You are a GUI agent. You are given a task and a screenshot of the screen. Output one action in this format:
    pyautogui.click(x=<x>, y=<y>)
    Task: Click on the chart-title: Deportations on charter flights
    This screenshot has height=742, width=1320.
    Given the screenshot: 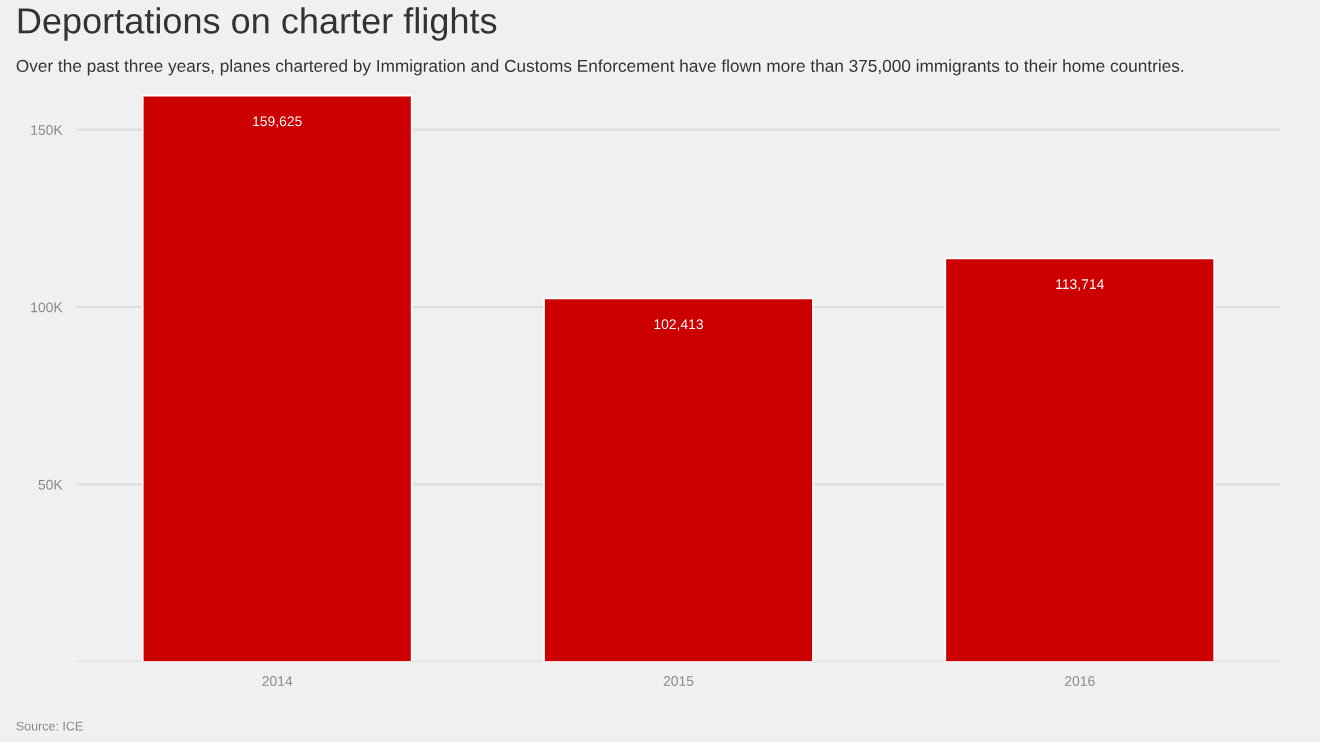 What is the action you would take?
    pyautogui.click(x=257, y=24)
    